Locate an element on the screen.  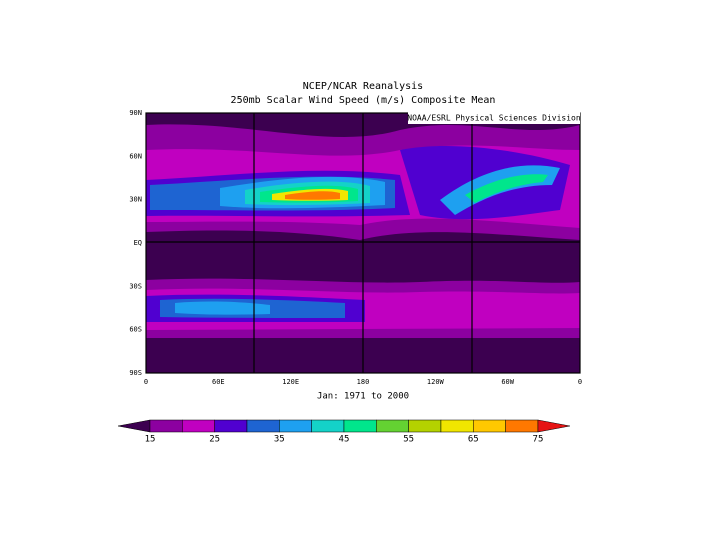
credit: NOAA/ESRL Physical Sciences Division is located at coordinates (494, 118).